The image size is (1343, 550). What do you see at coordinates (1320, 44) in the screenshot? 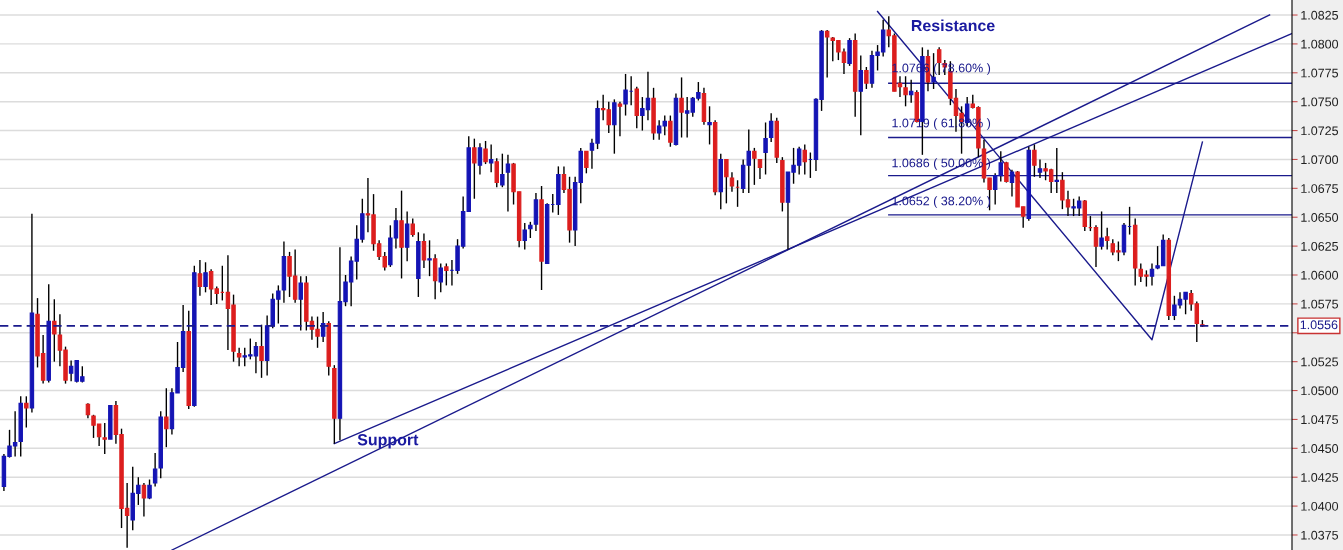
I see `y-tick-label: 1.0800` at bounding box center [1320, 44].